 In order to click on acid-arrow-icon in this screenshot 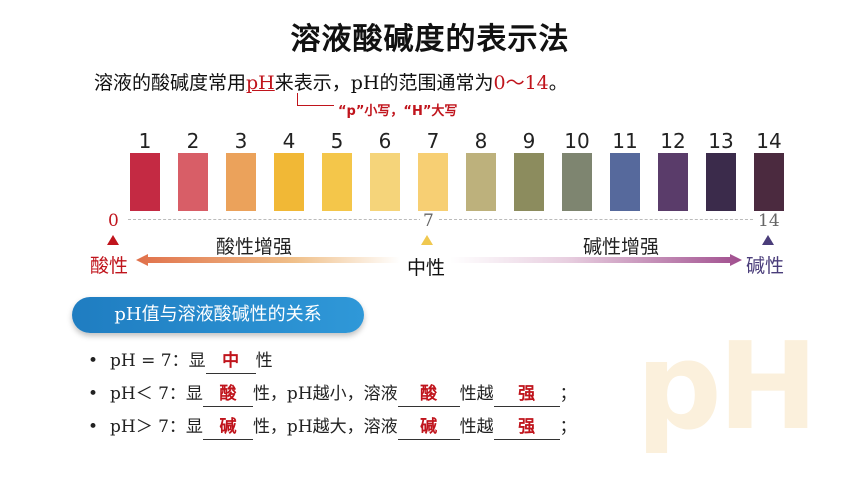, I will do `click(268, 260)`.